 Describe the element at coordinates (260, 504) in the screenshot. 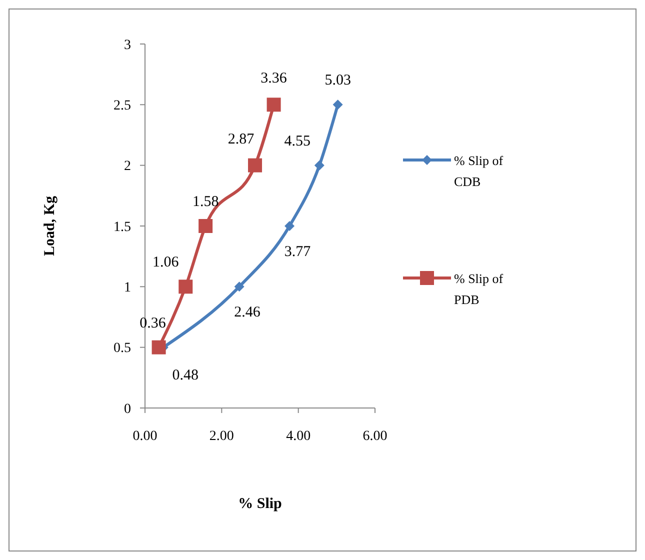

I see `x-axis-title: % Slip` at that location.